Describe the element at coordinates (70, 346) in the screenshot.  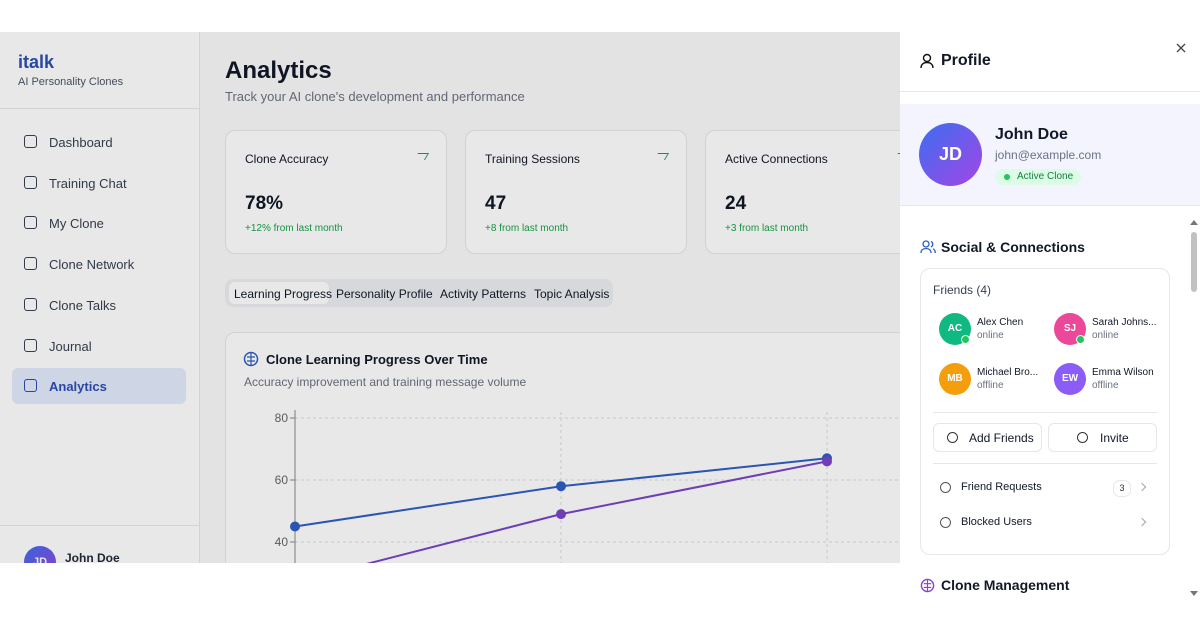
I see `nav-label: Journal` at that location.